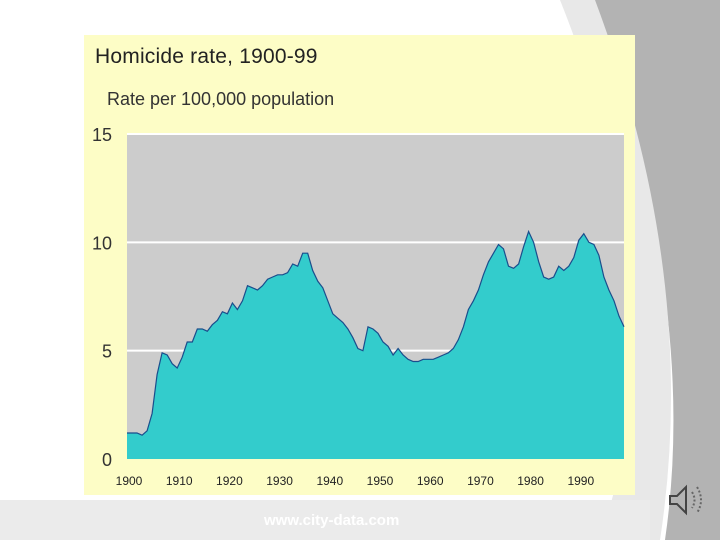 Image resolution: width=720 pixels, height=540 pixels. What do you see at coordinates (107, 460) in the screenshot?
I see `y-tick-label: 0` at bounding box center [107, 460].